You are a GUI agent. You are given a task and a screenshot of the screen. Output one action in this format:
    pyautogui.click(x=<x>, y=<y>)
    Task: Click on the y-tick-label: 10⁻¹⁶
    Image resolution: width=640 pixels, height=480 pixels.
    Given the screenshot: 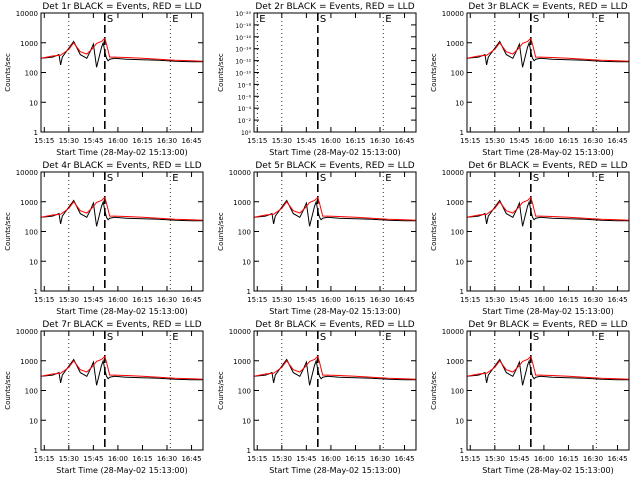 What is the action you would take?
    pyautogui.click(x=243, y=38)
    